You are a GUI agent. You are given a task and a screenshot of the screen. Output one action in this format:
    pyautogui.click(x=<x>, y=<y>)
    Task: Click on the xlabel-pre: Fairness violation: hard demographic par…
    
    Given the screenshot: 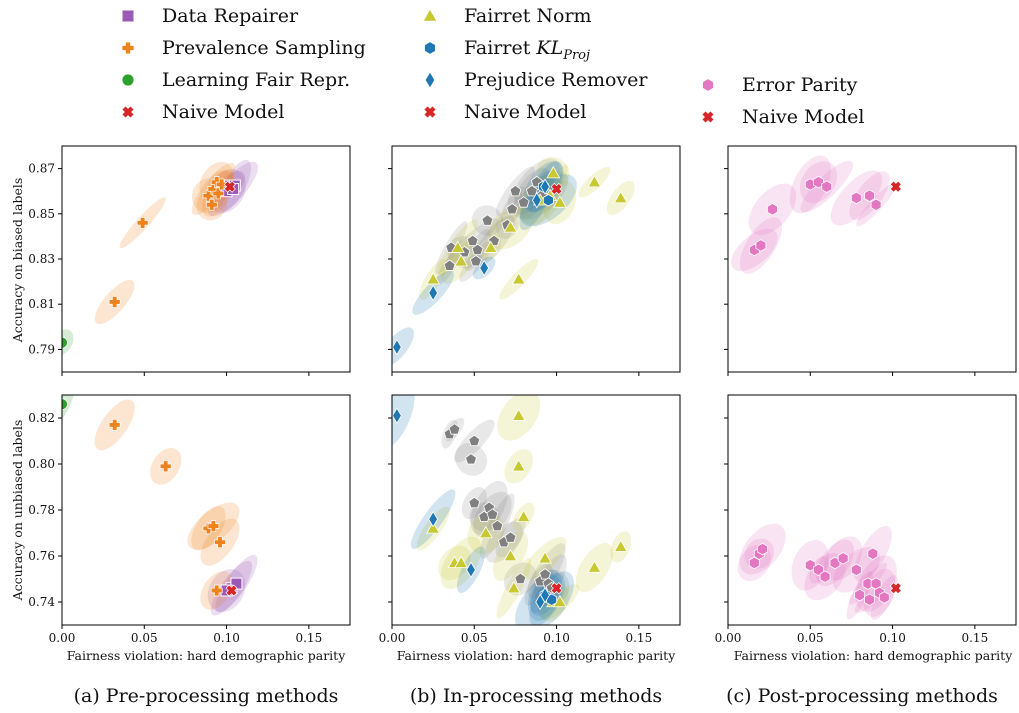 What is the action you would take?
    pyautogui.click(x=206, y=655)
    